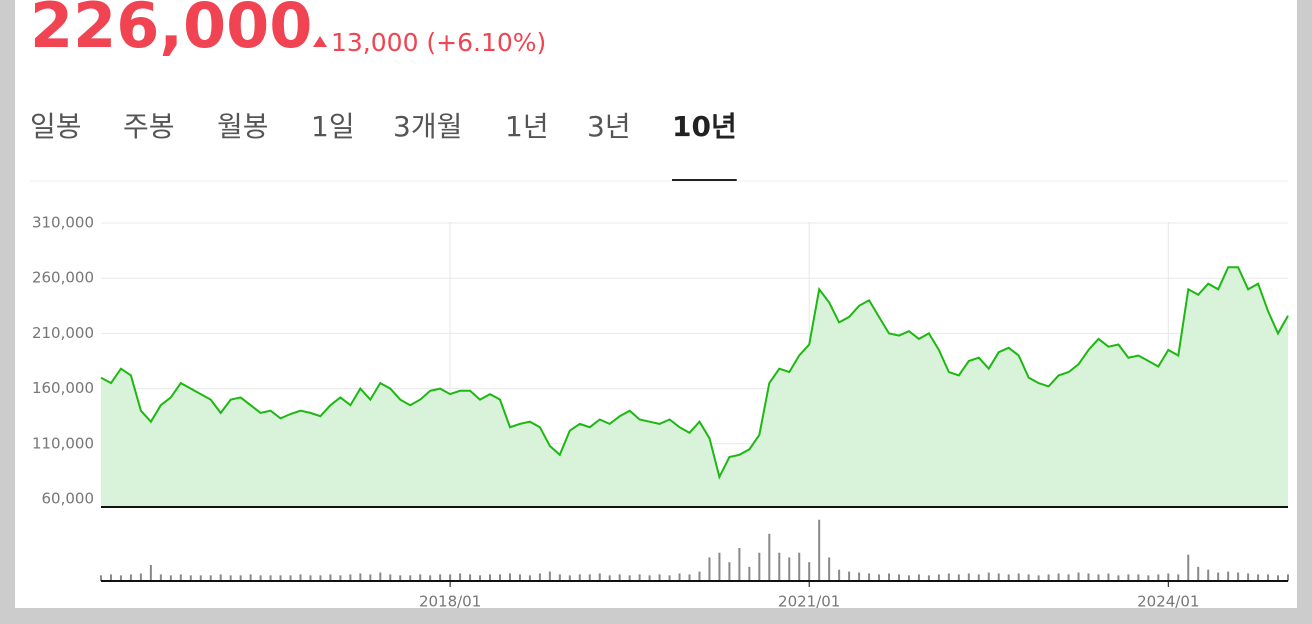 The height and width of the screenshot is (624, 1312). What do you see at coordinates (63, 223) in the screenshot?
I see `y-tick-label: 310,000` at bounding box center [63, 223].